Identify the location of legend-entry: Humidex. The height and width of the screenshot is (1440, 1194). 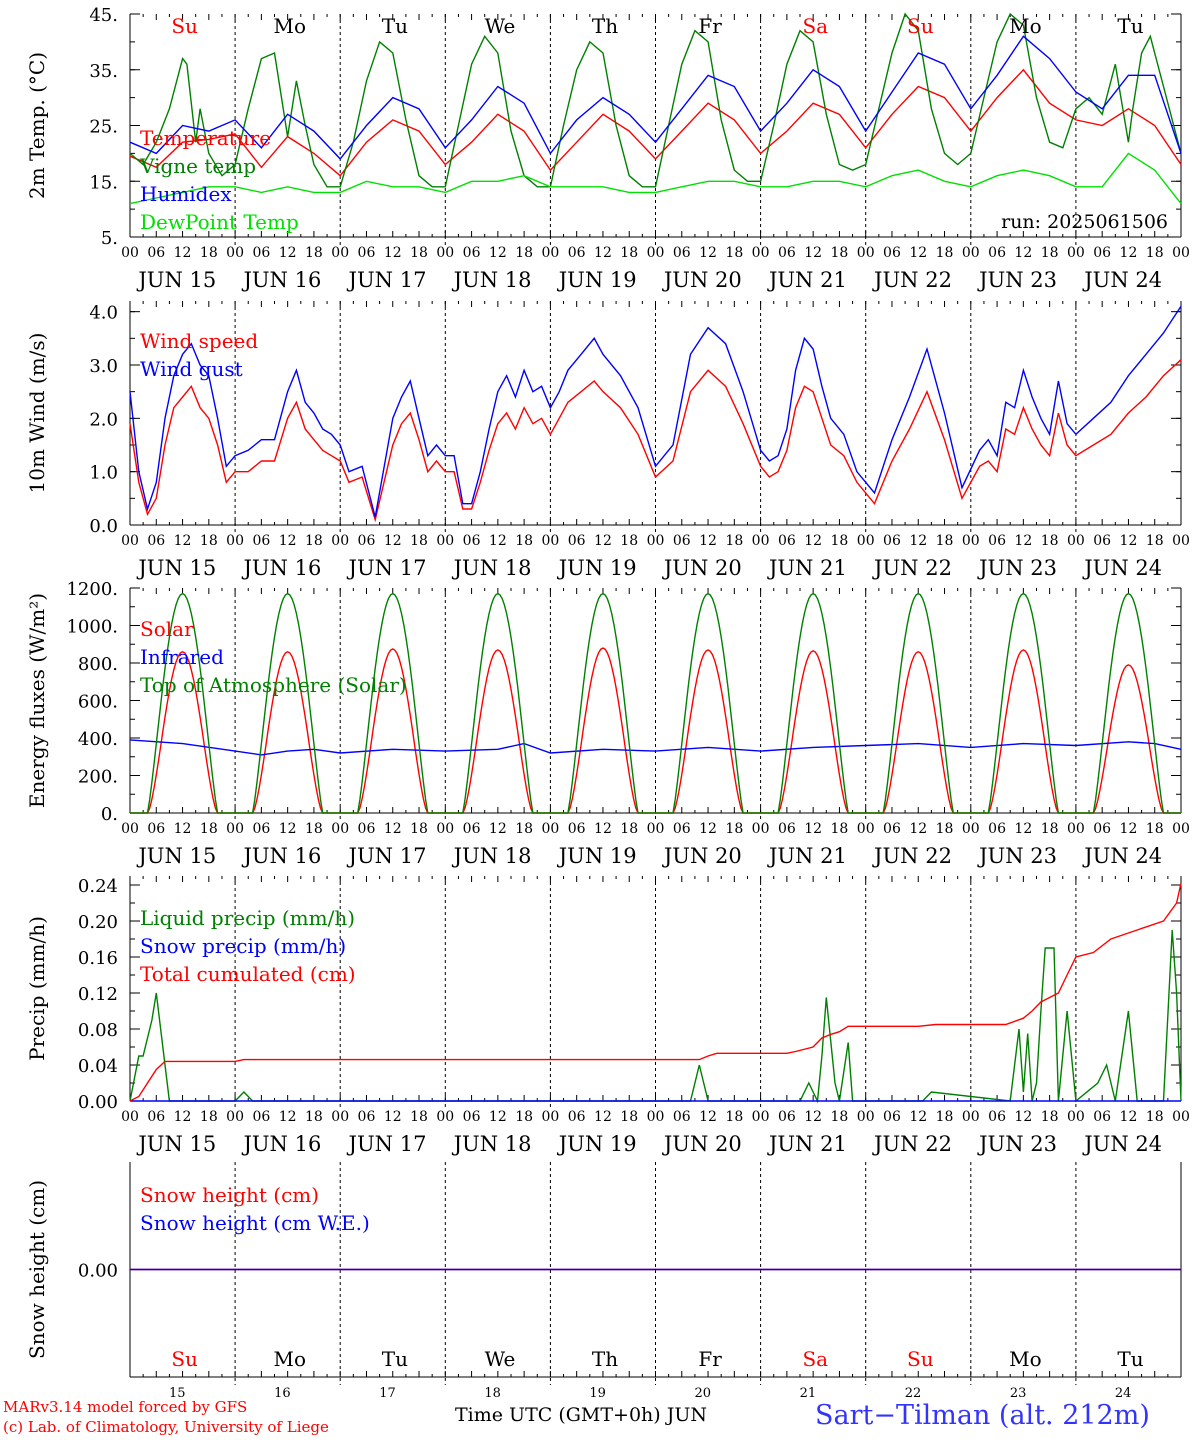
(186, 194).